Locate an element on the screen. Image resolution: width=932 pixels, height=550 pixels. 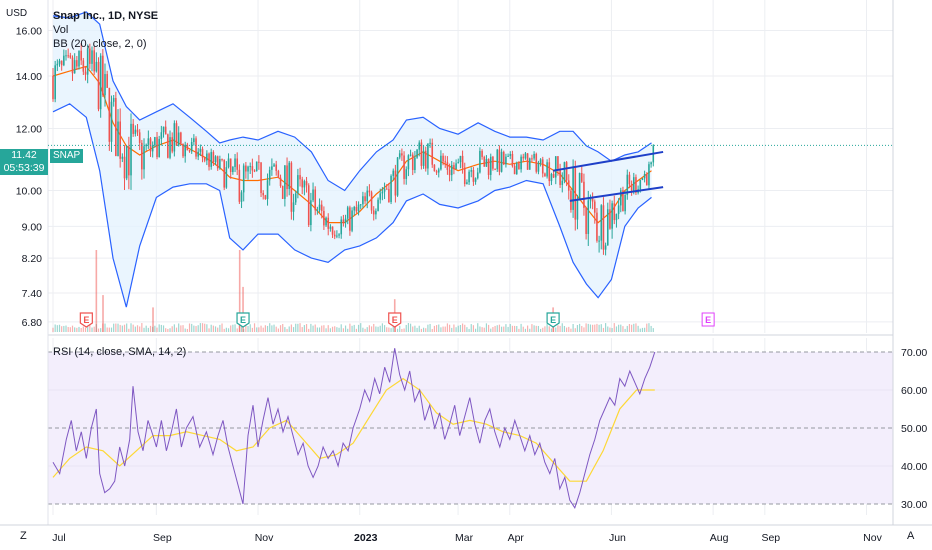
rsi-legend: RSI (14, close, SMA, 14, 2) is located at coordinates (119, 352).